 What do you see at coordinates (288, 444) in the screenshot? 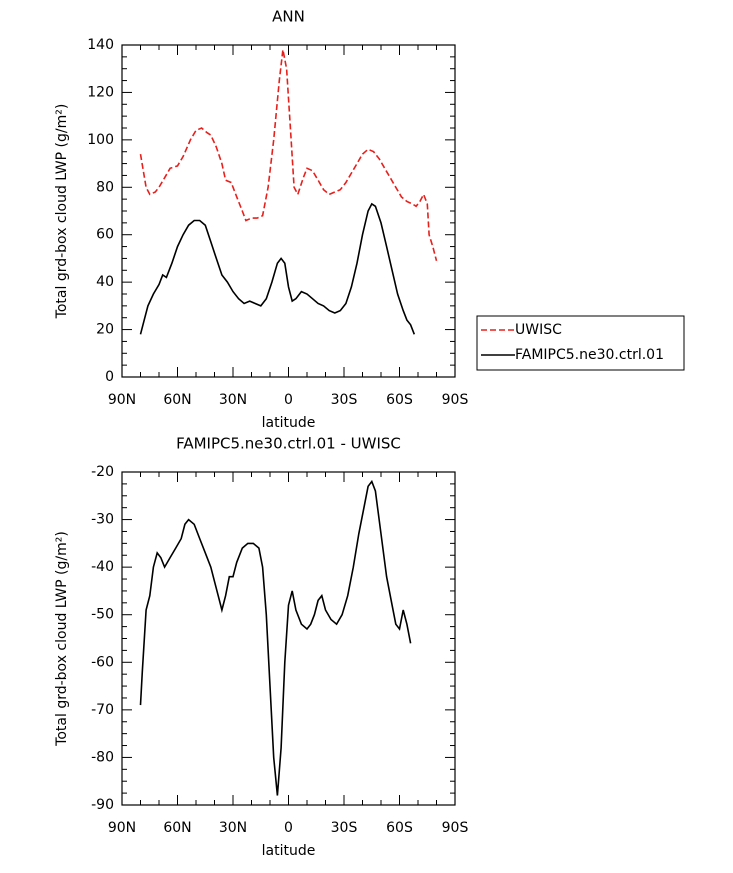
I see `chart-title: FAMIPC5.ne30.ctrl.01 - UWISC` at bounding box center [288, 444].